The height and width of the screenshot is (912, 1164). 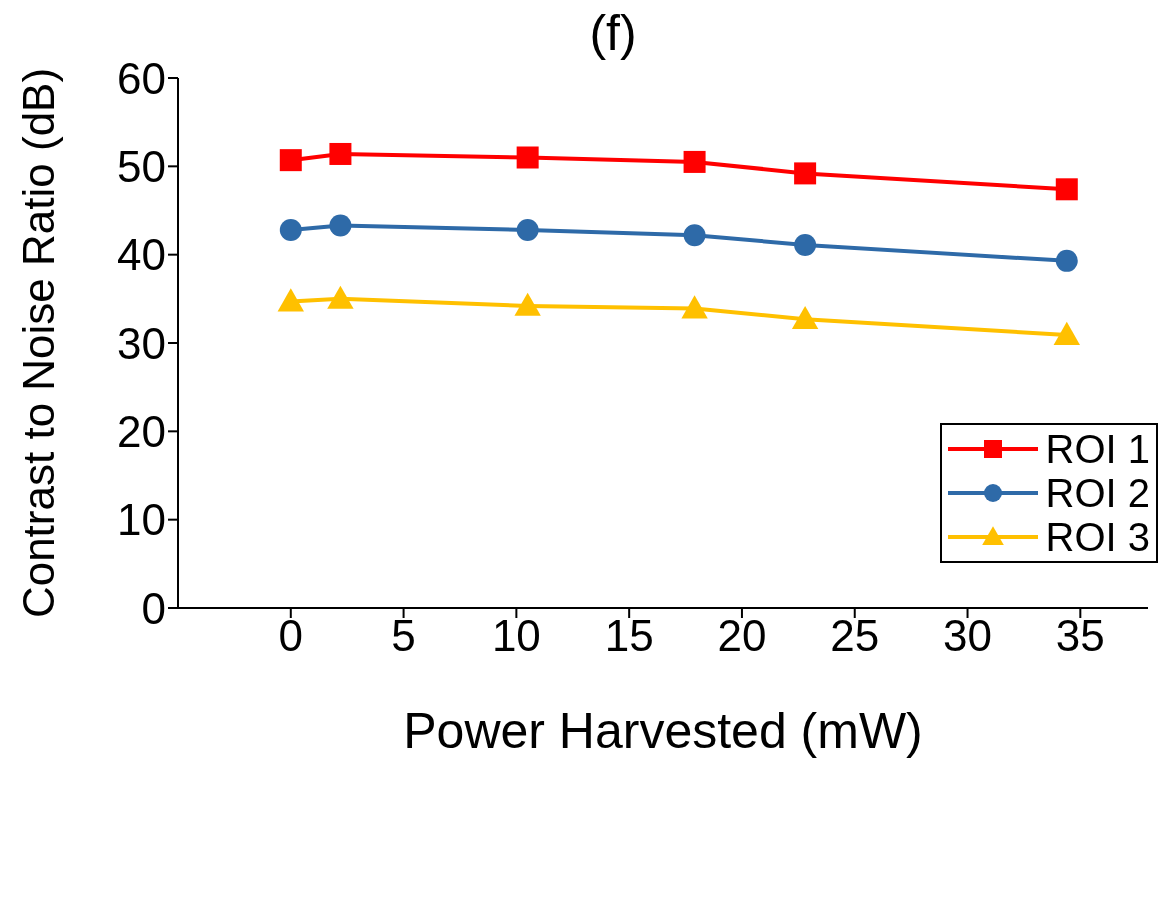 What do you see at coordinates (613, 33) in the screenshot?
I see `chart-title: (f)` at bounding box center [613, 33].